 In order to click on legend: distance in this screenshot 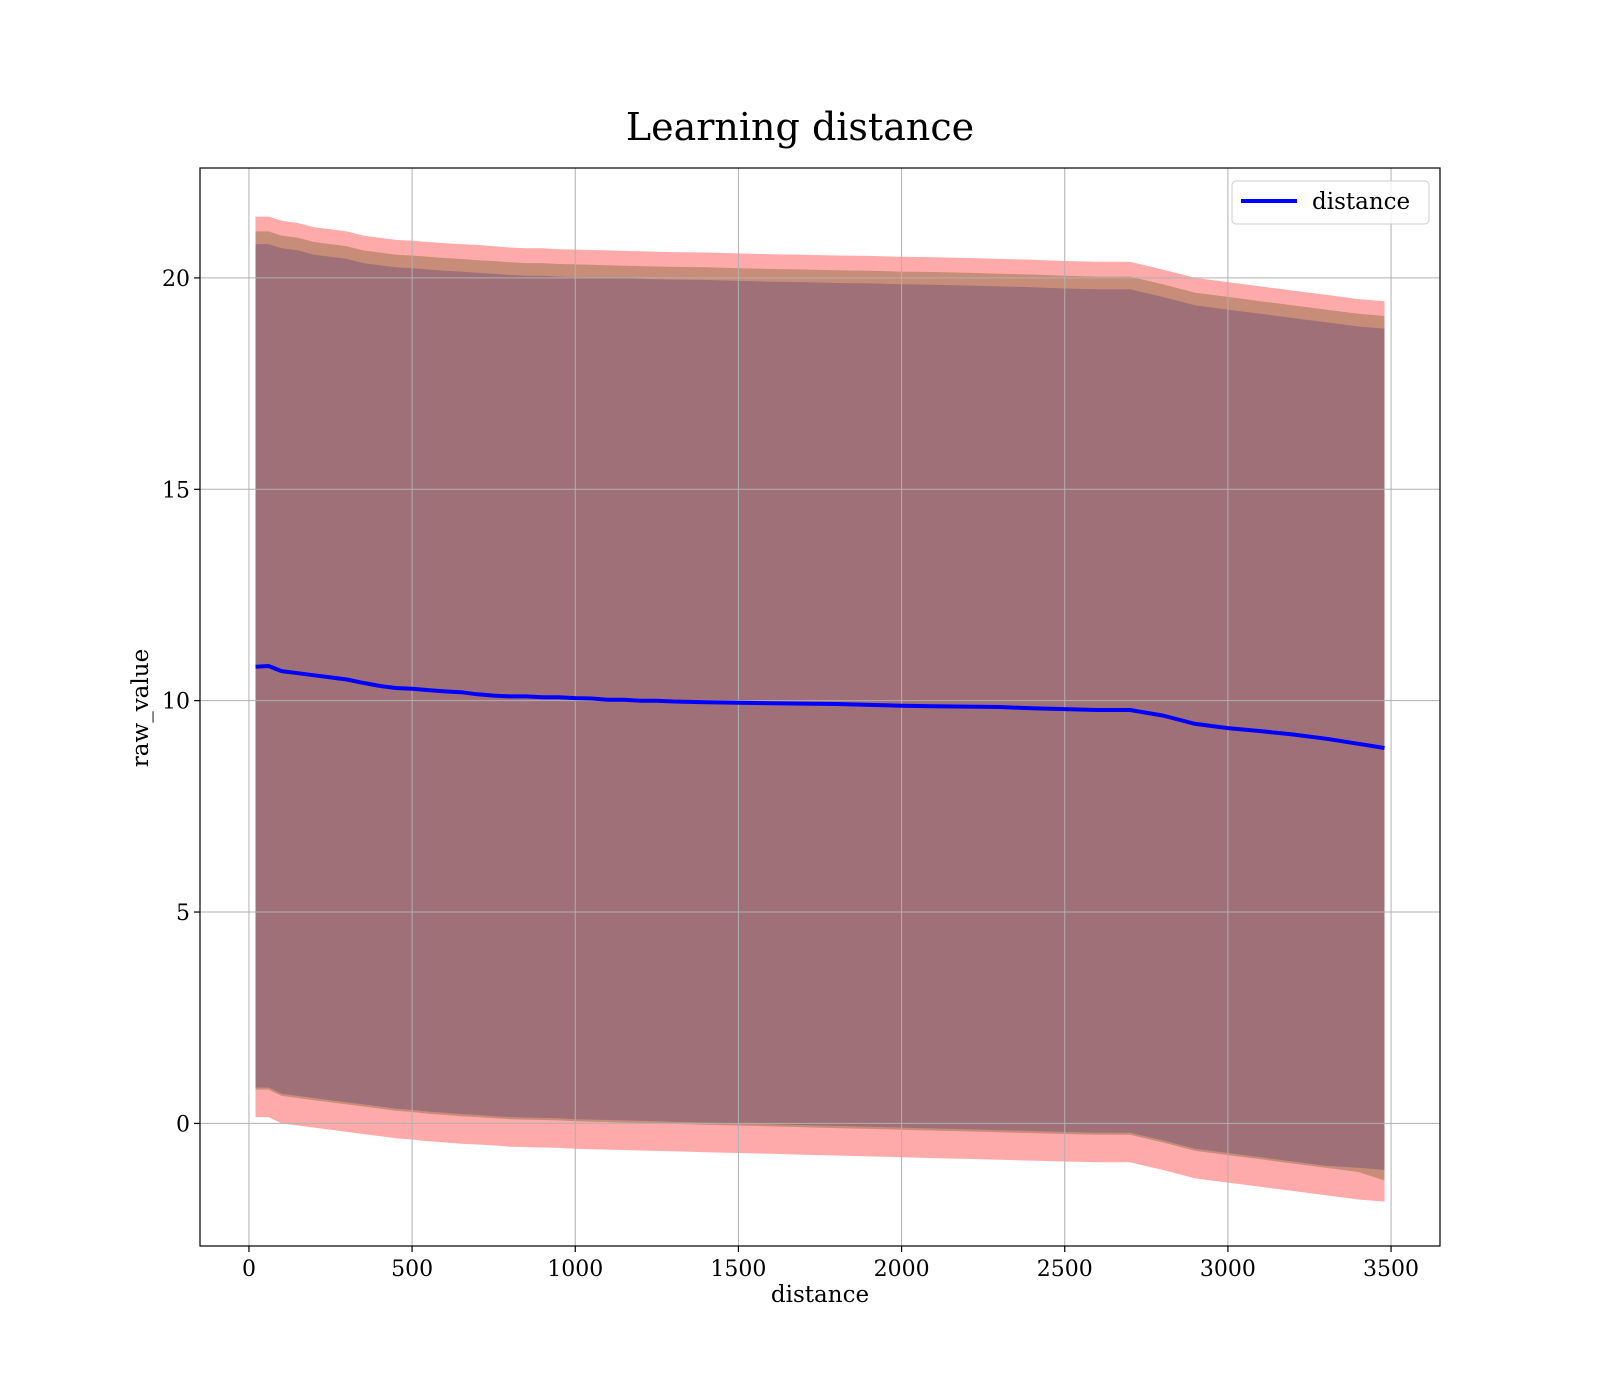, I will do `click(1330, 202)`.